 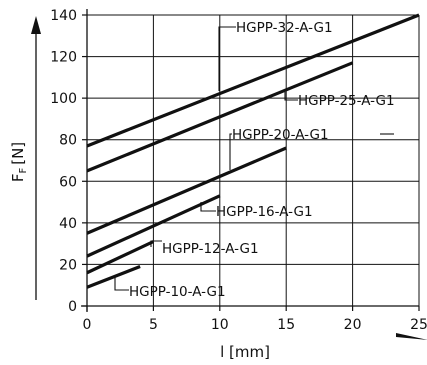 I want to click on x-tick-label: 5, so click(x=153, y=325).